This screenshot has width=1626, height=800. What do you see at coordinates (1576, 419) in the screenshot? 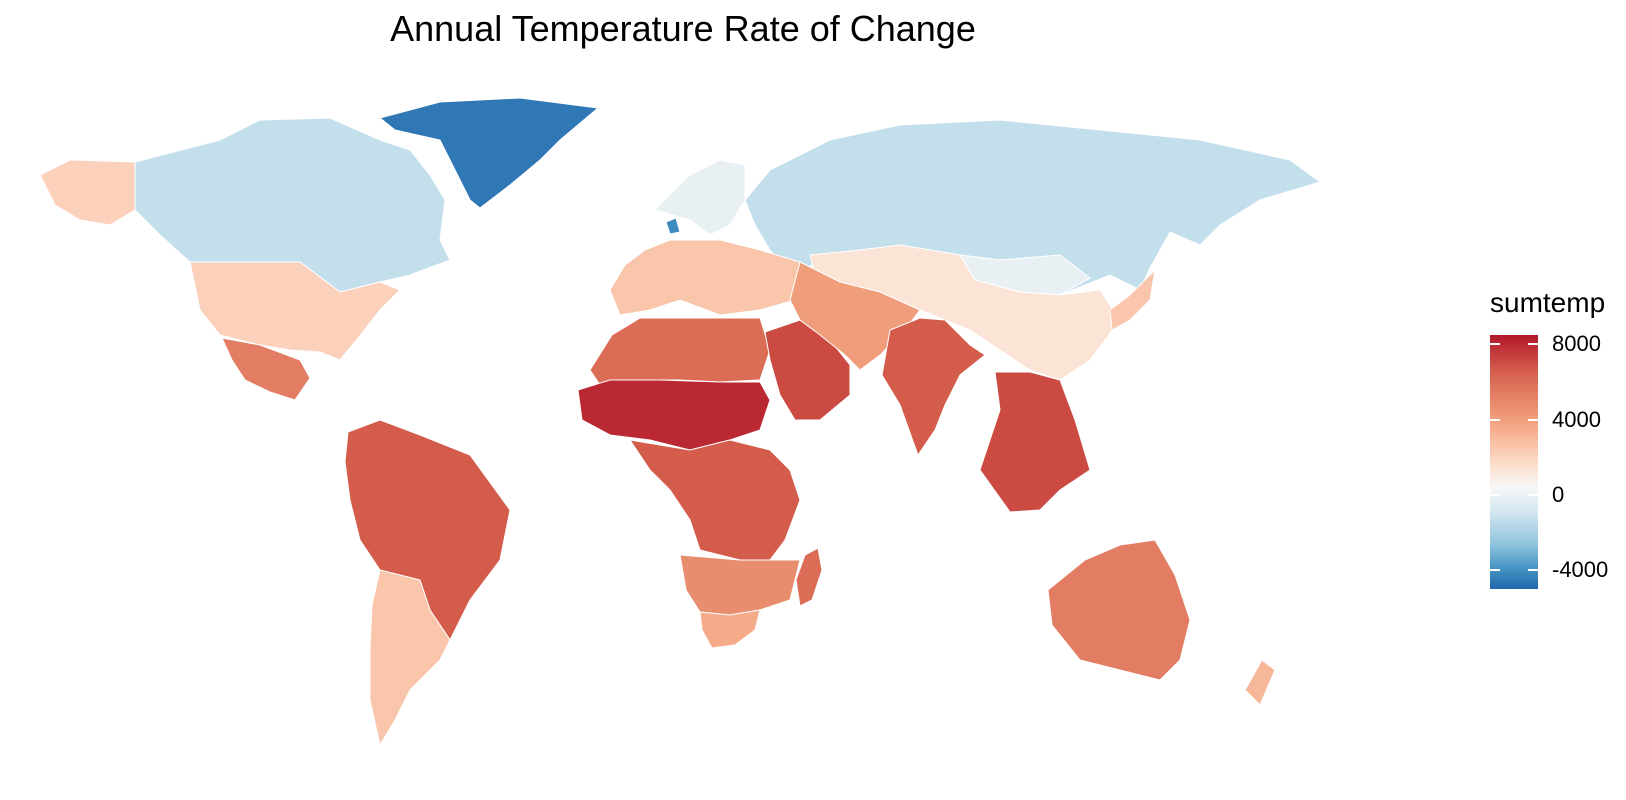
I see `legend-tick-label: 4000` at bounding box center [1576, 419].